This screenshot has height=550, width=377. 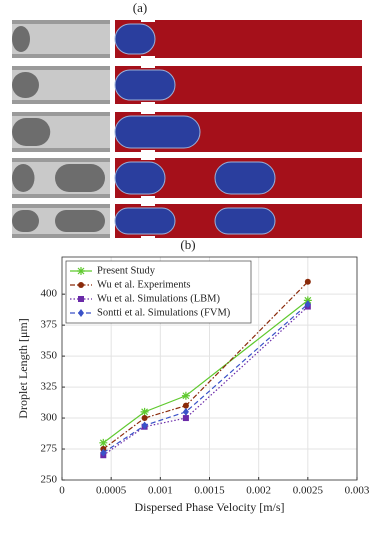 I want to click on legend-box, so click(x=158, y=292).